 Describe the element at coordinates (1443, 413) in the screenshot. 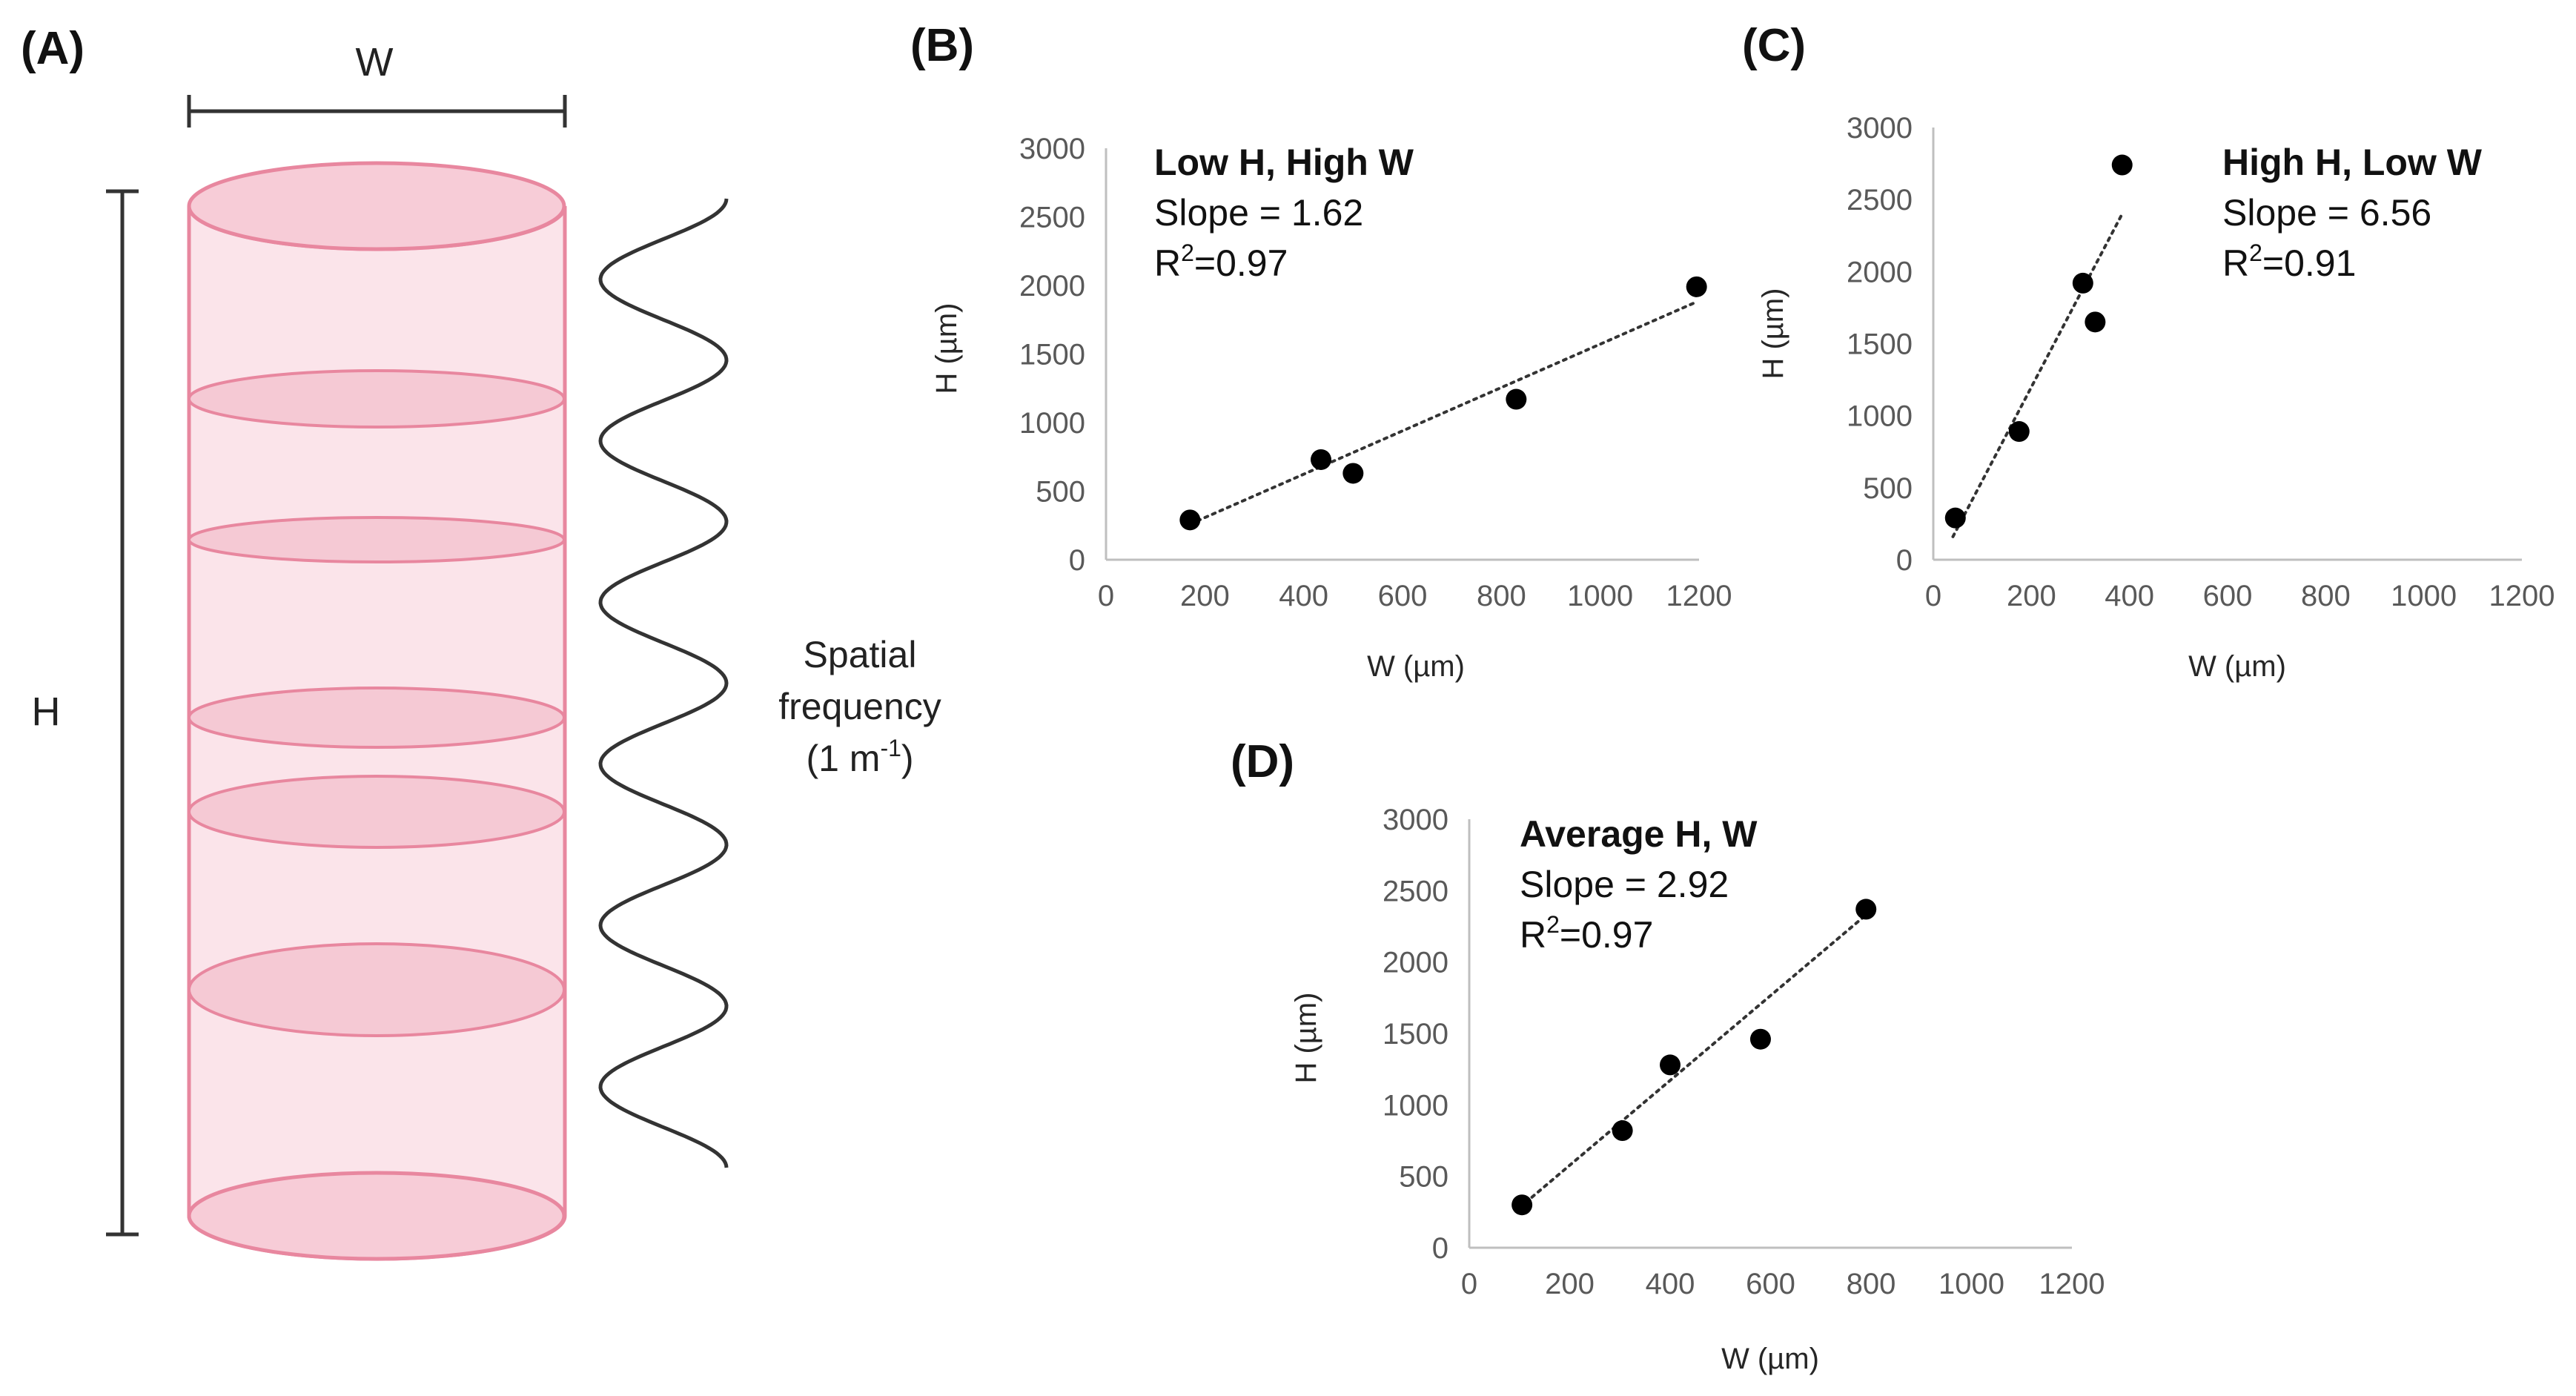

I see `panel-b-trendline` at that location.